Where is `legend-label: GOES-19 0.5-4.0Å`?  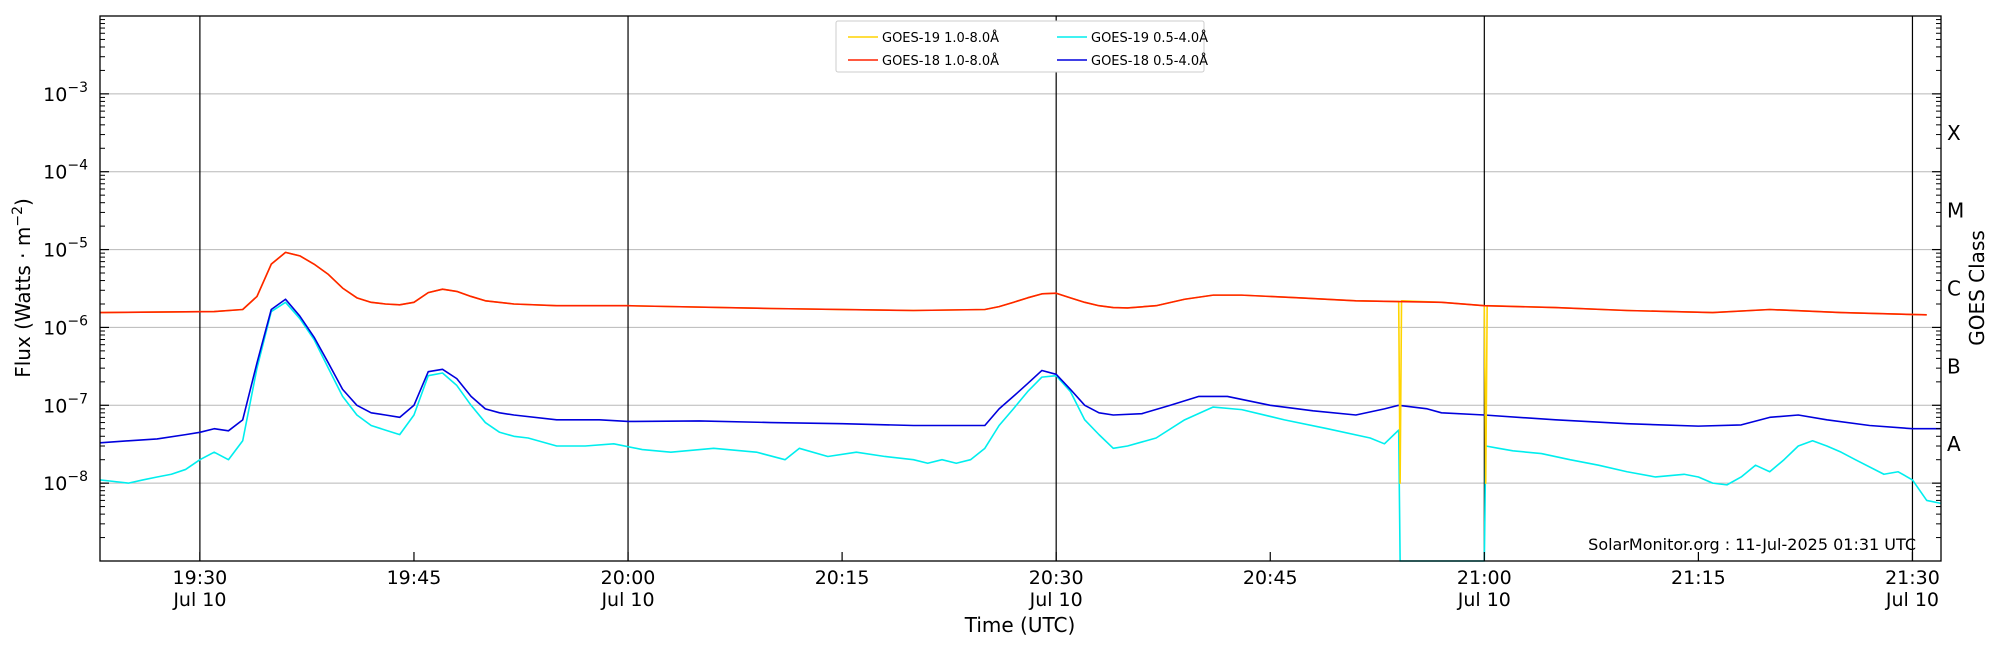
legend-label: GOES-19 0.5-4.0Å is located at coordinates (1149, 38).